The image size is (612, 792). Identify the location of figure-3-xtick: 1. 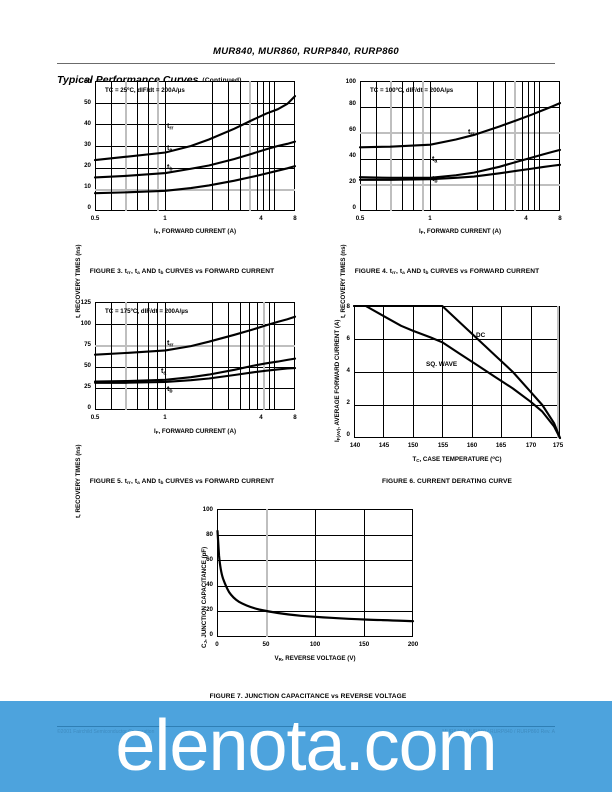
(165, 218).